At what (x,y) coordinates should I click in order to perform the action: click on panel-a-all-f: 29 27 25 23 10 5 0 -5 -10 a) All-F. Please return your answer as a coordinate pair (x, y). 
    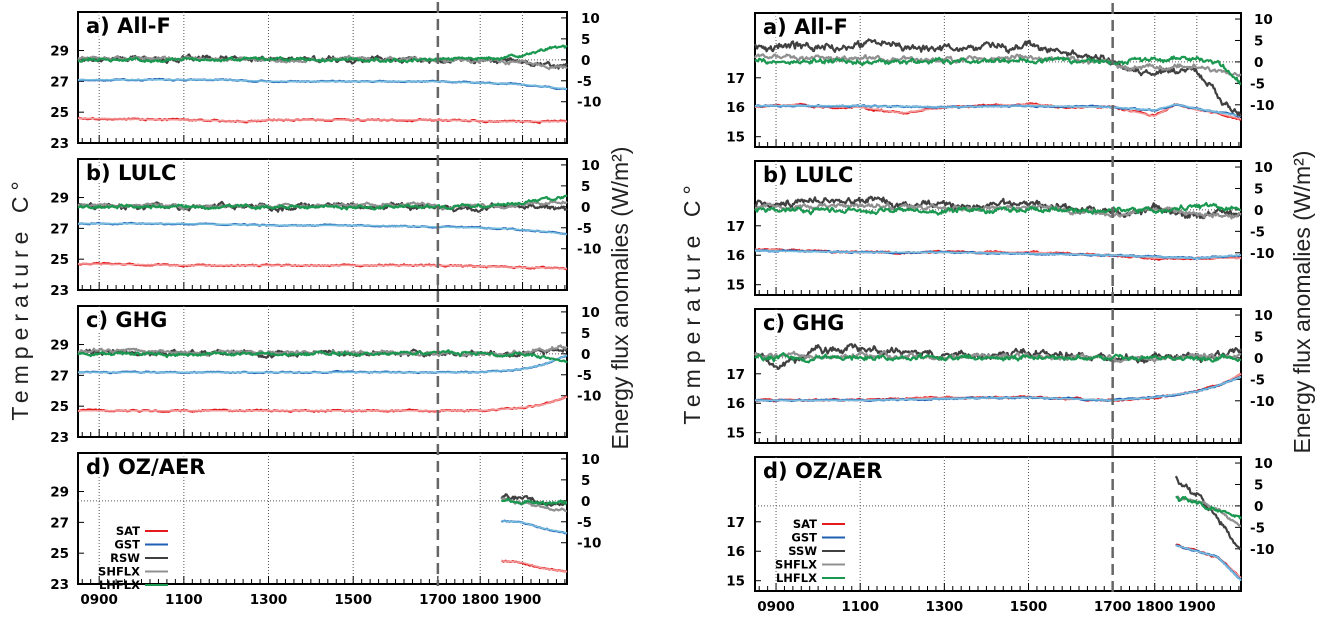
    Looking at the image, I should click on (325, 81).